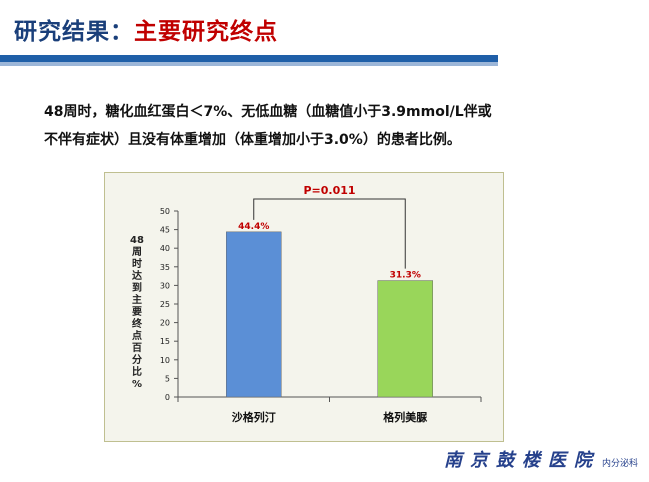  What do you see at coordinates (165, 267) in the screenshot?
I see `y-tick-label: 35` at bounding box center [165, 267].